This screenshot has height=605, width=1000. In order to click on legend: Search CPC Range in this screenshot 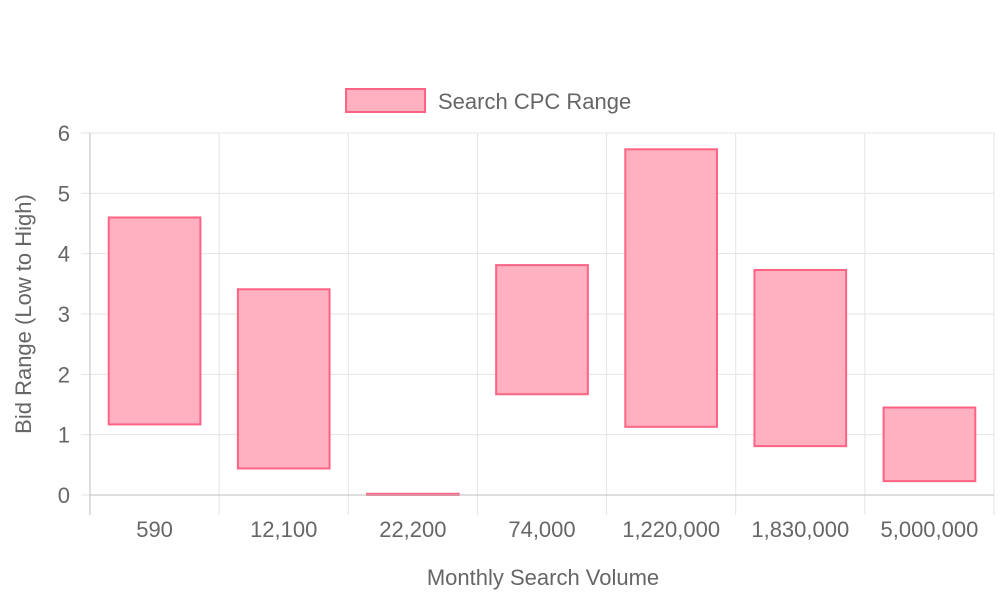, I will do `click(488, 101)`.